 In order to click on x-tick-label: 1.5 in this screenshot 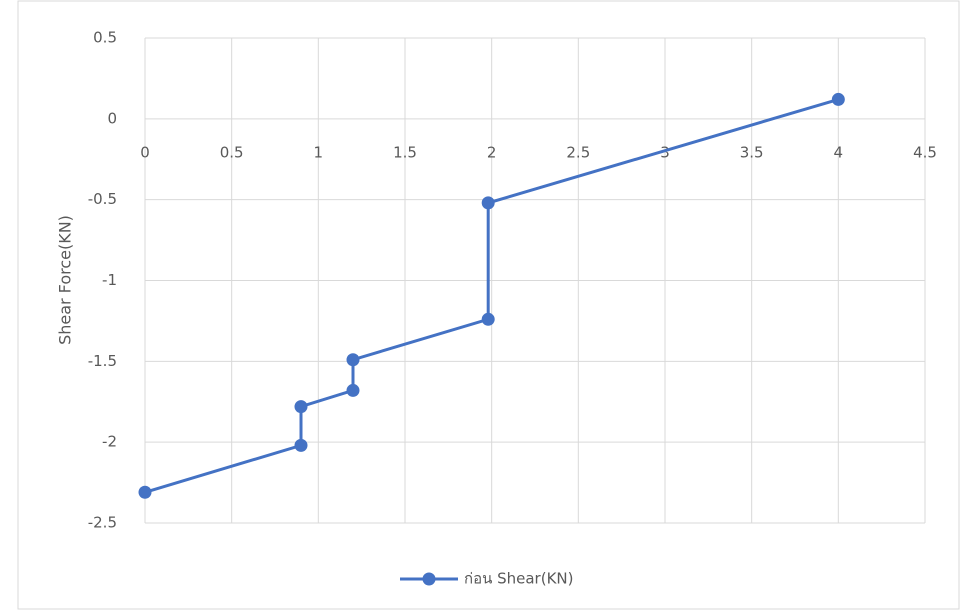, I will do `click(405, 152)`.